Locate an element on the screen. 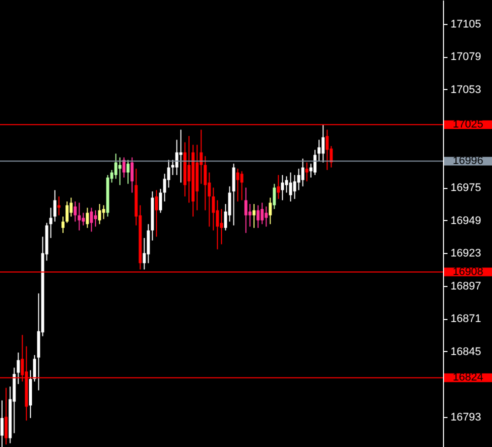  y-tick-label: 16923 is located at coordinates (466, 254).